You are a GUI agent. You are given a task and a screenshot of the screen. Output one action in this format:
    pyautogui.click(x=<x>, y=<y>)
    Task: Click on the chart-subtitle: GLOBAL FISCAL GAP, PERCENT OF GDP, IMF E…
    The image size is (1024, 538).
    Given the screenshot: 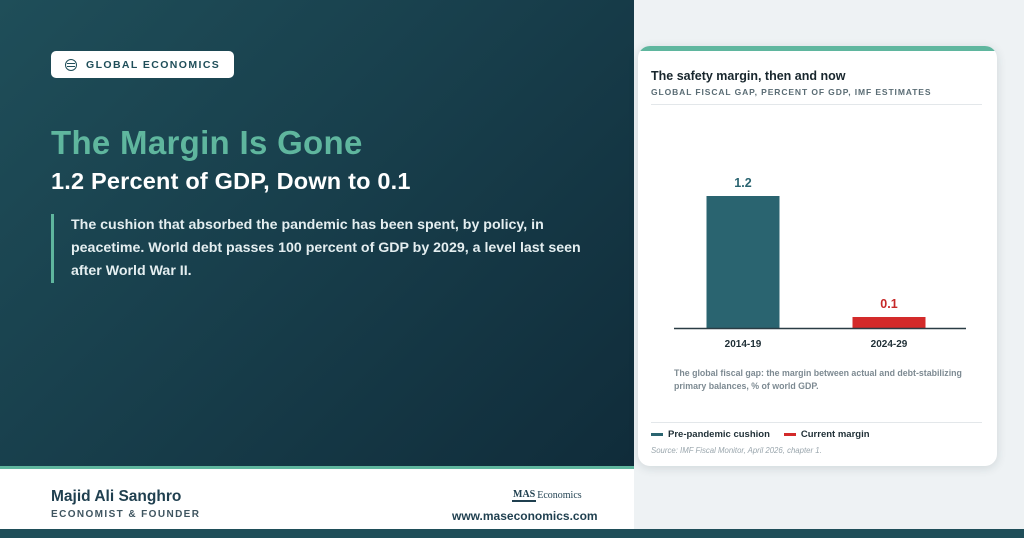 What is the action you would take?
    pyautogui.click(x=791, y=92)
    